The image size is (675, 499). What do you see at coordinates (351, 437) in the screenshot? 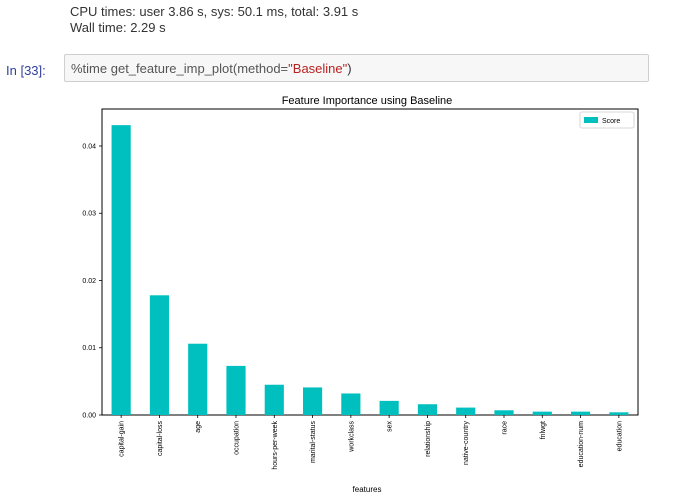
I see `x-tick-label-workclass: workclass` at bounding box center [351, 437].